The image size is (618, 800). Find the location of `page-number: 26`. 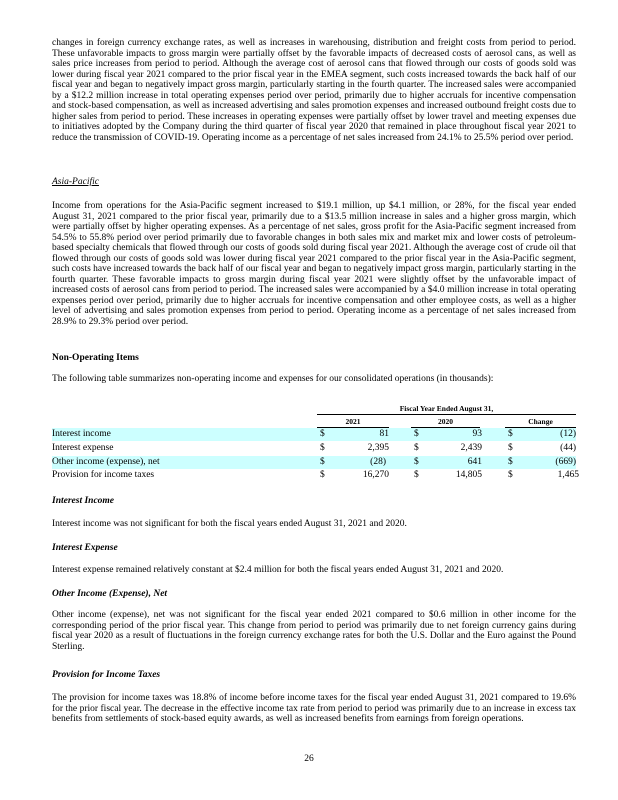

page-number: 26 is located at coordinates (309, 759).